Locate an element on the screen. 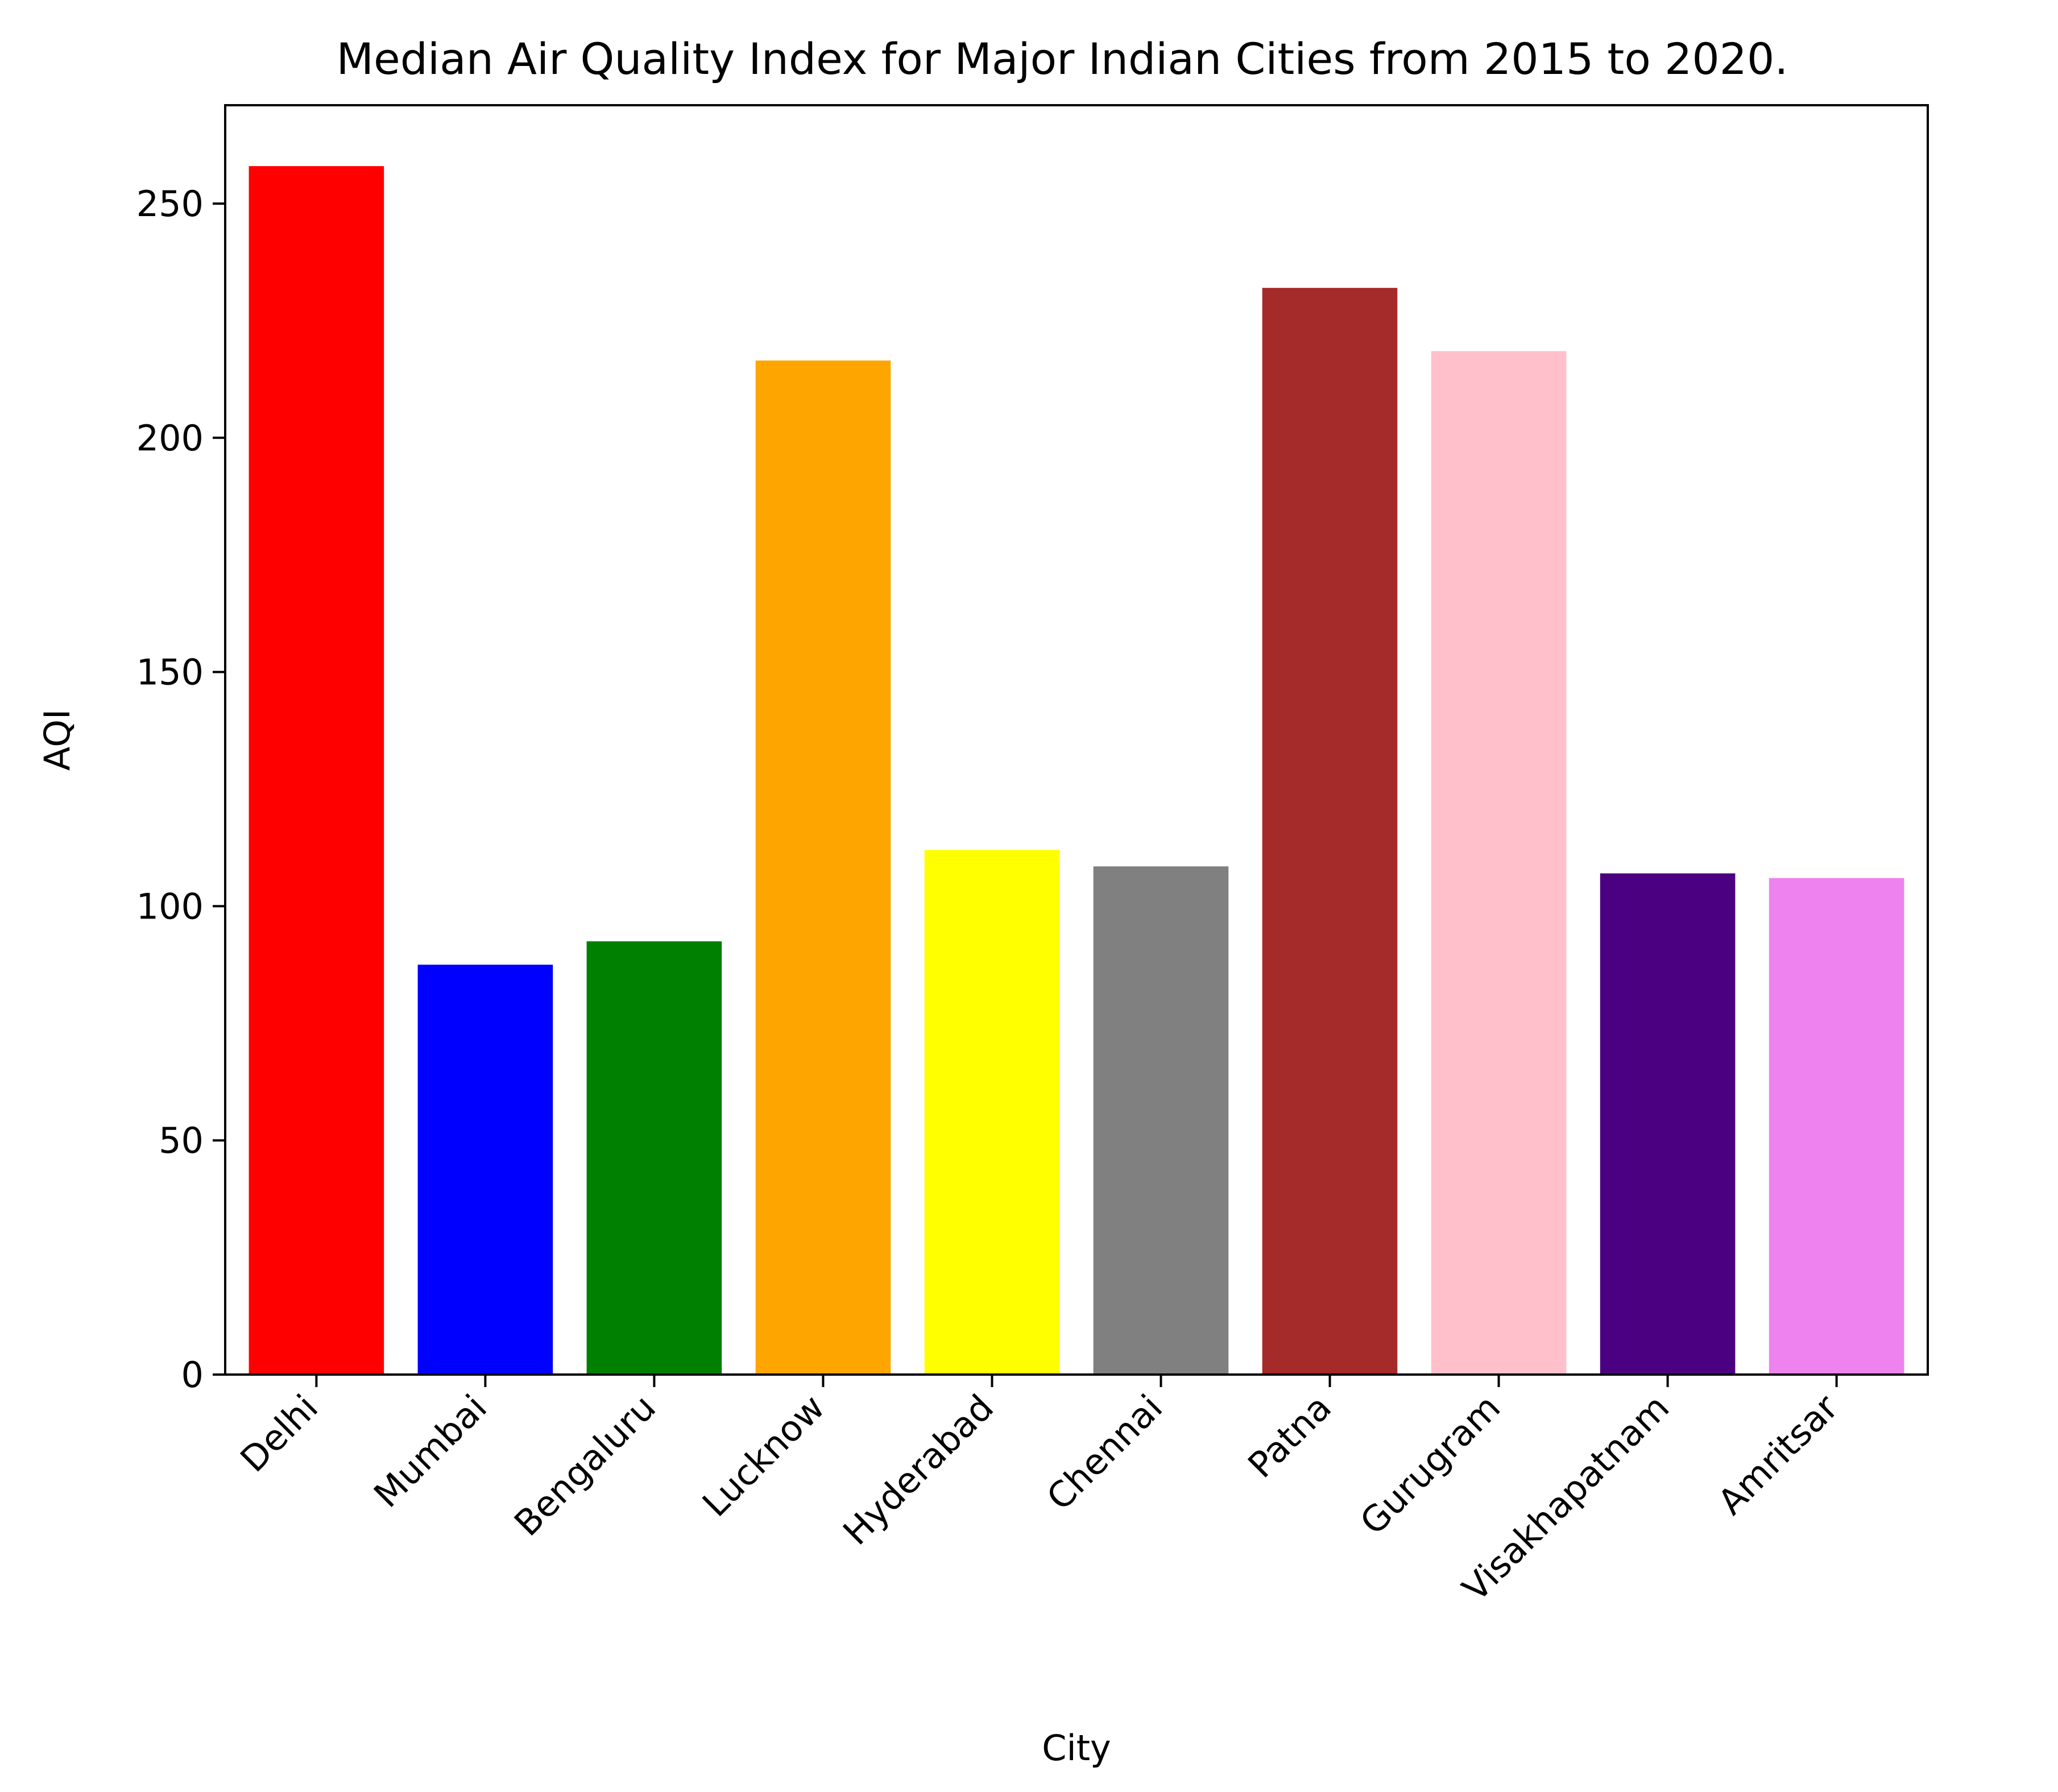 This screenshot has width=2058, height=1792. y-tick-label: 100 is located at coordinates (170, 906).